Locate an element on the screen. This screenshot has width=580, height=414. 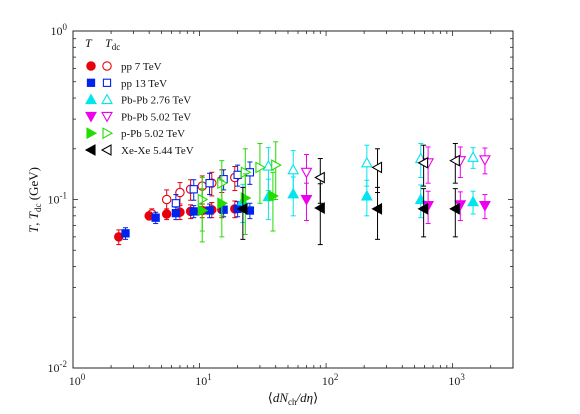
legend-item: Pb-Pb 5.02 TeV is located at coordinates (138, 117).